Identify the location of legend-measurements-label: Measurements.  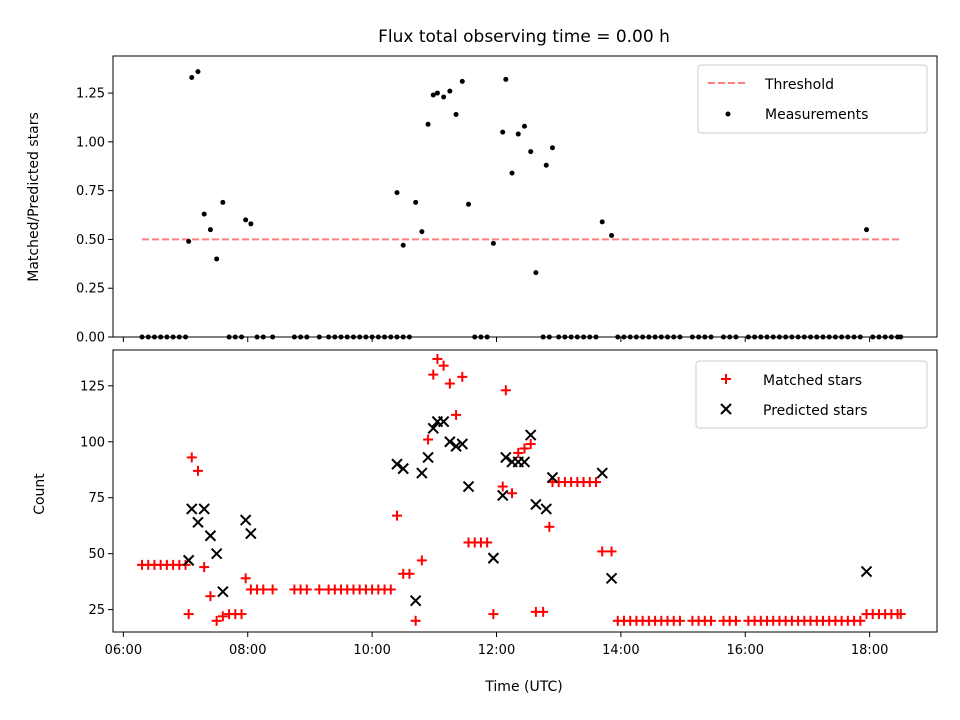
(816, 115).